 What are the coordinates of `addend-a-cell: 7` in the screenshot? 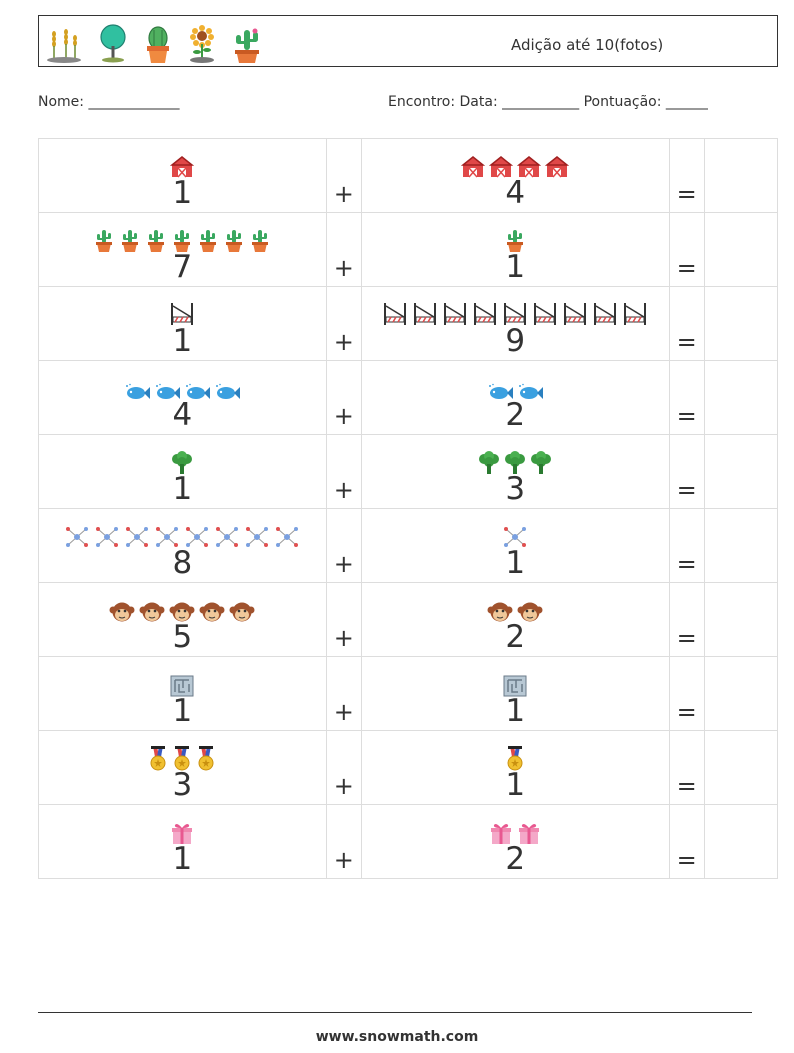 It's located at (182, 249).